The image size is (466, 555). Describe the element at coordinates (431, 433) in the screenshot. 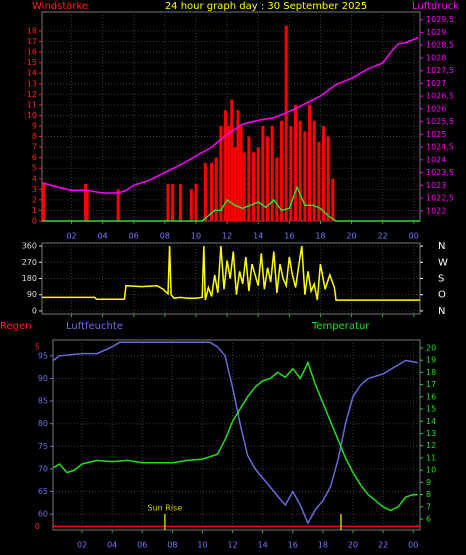

I see `y2-tick-label: 13` at that location.